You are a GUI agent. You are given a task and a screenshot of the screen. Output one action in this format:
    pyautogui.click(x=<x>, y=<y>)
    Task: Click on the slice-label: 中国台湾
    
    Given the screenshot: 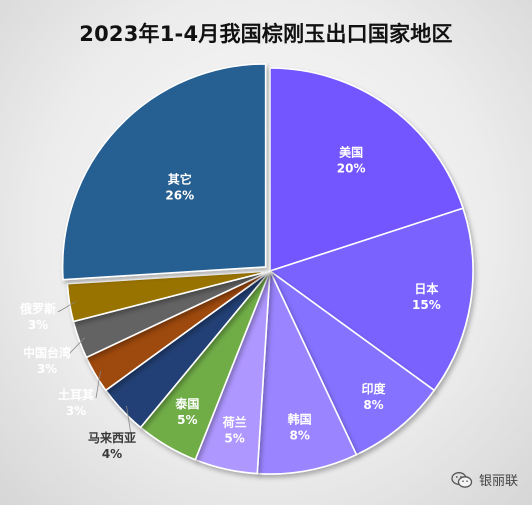 What is the action you would take?
    pyautogui.click(x=47, y=352)
    